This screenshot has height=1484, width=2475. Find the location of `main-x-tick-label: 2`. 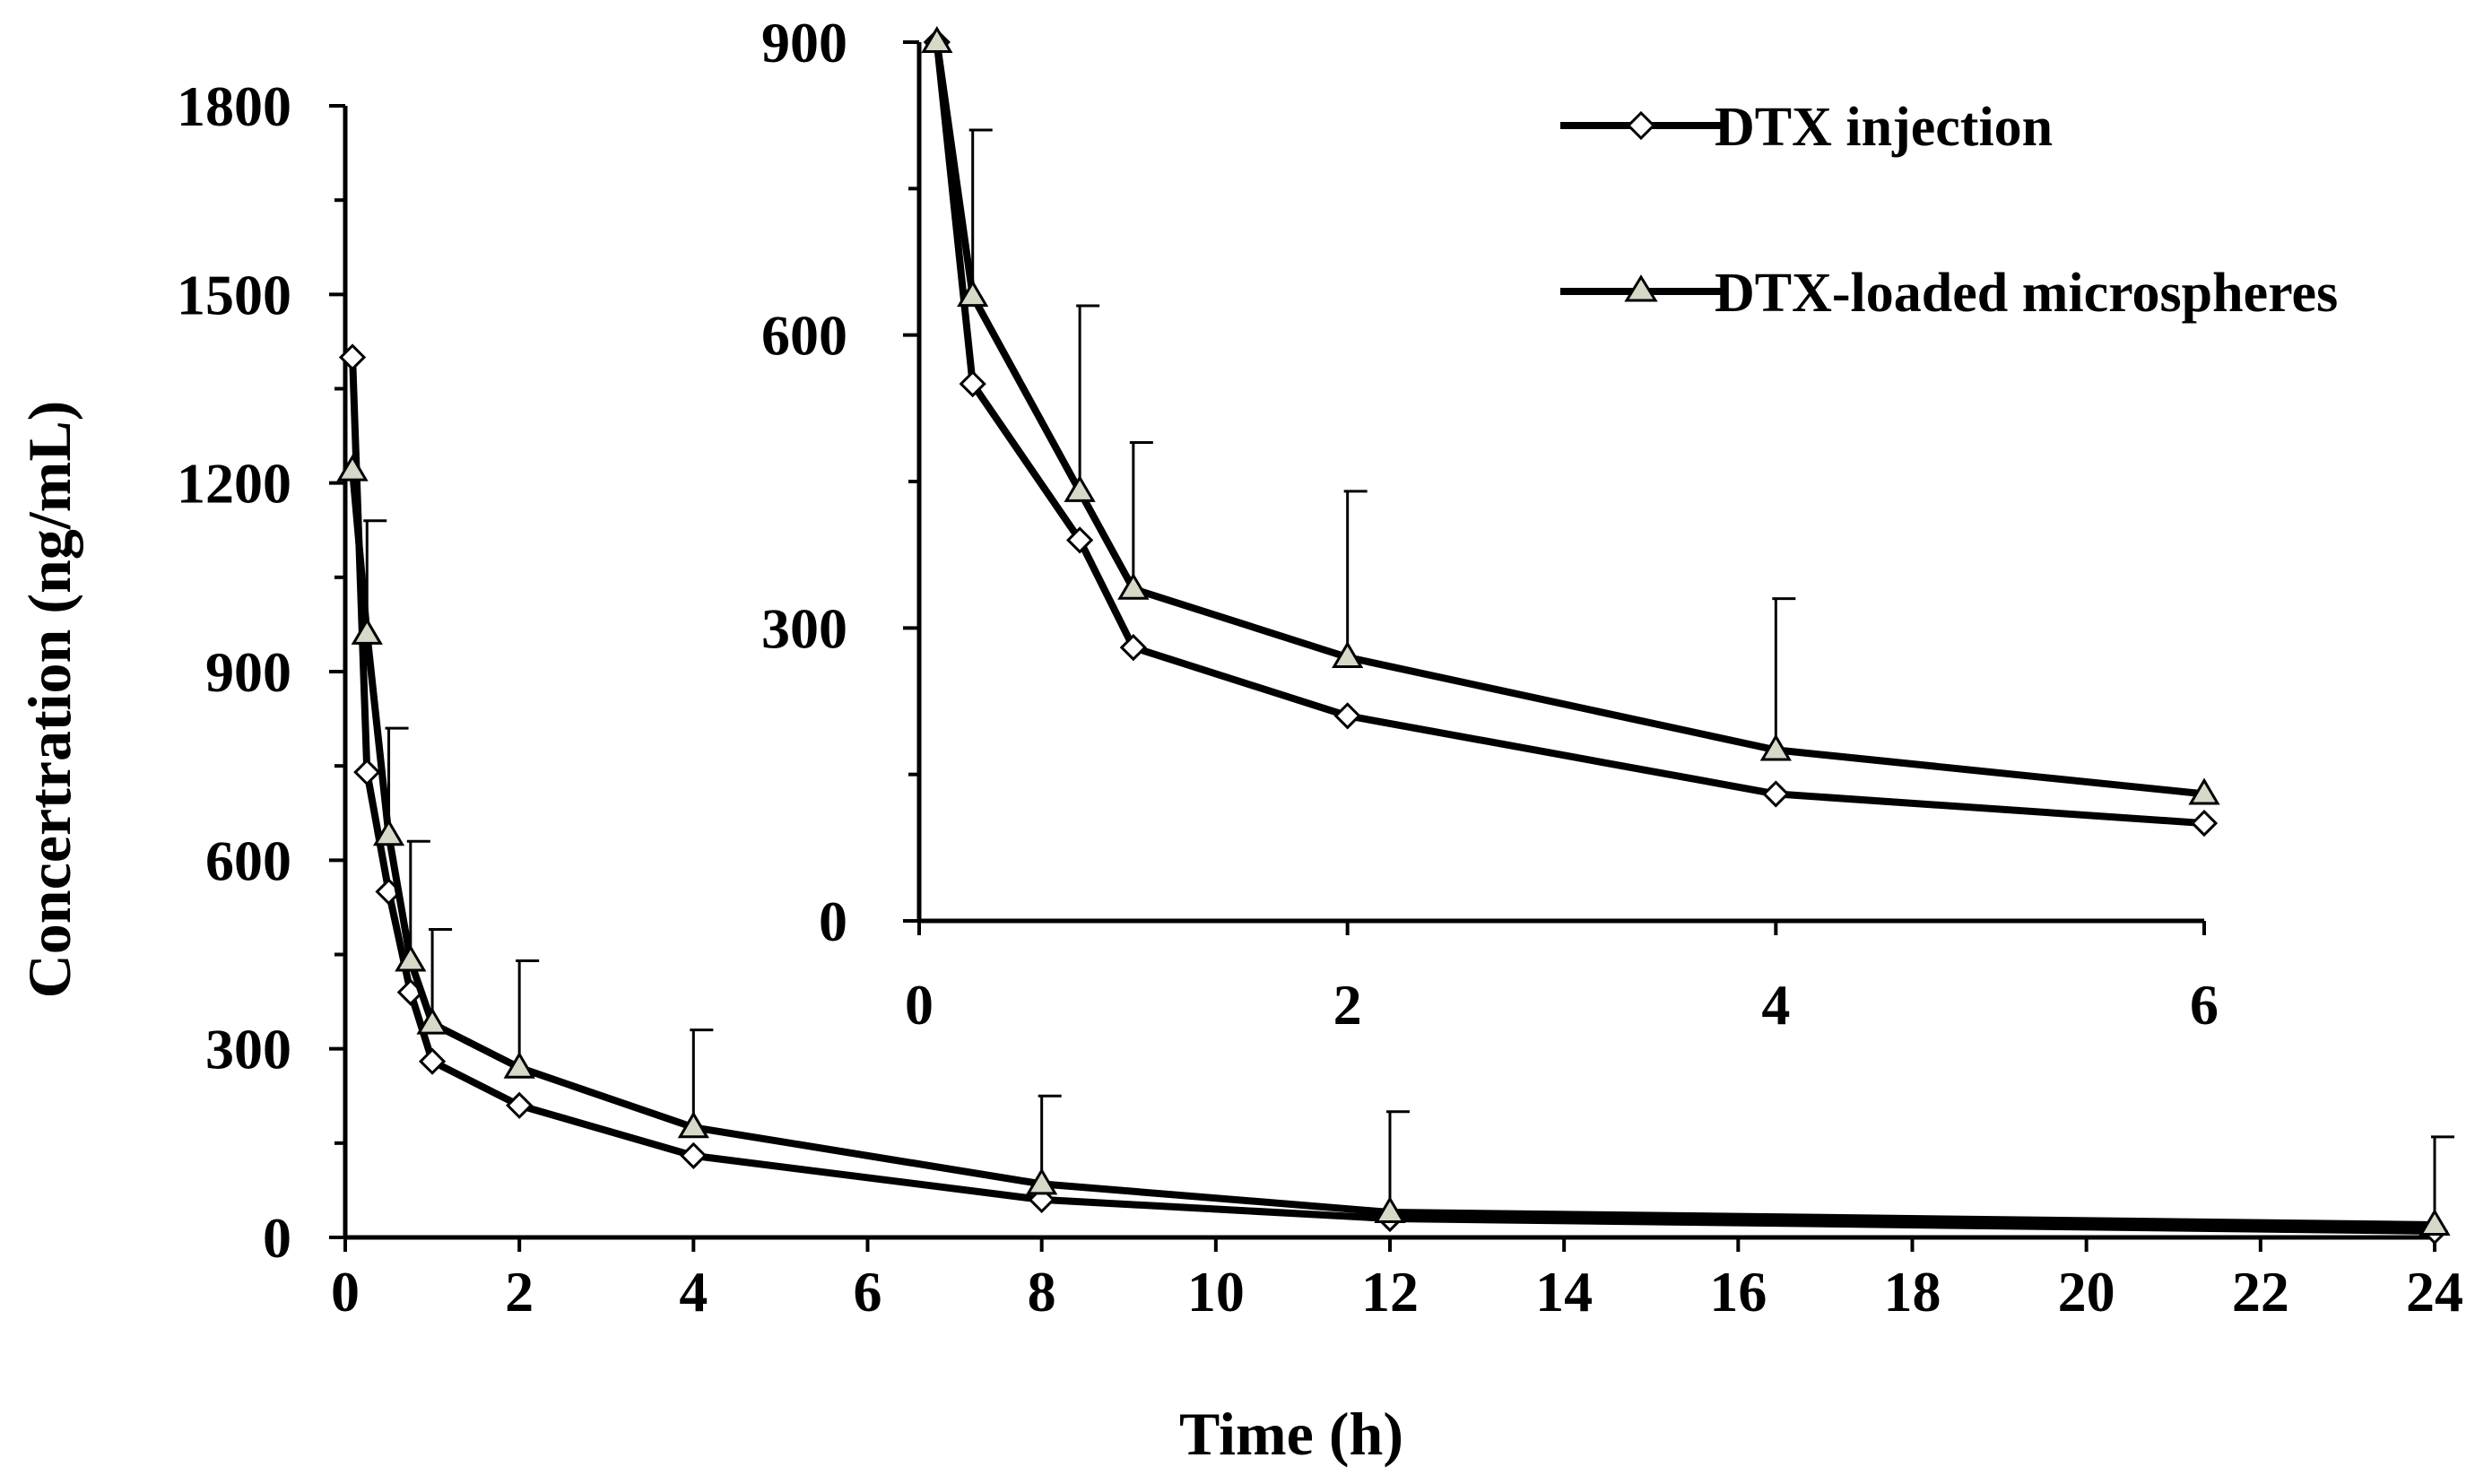

main-x-tick-label: 2 is located at coordinates (519, 1291).